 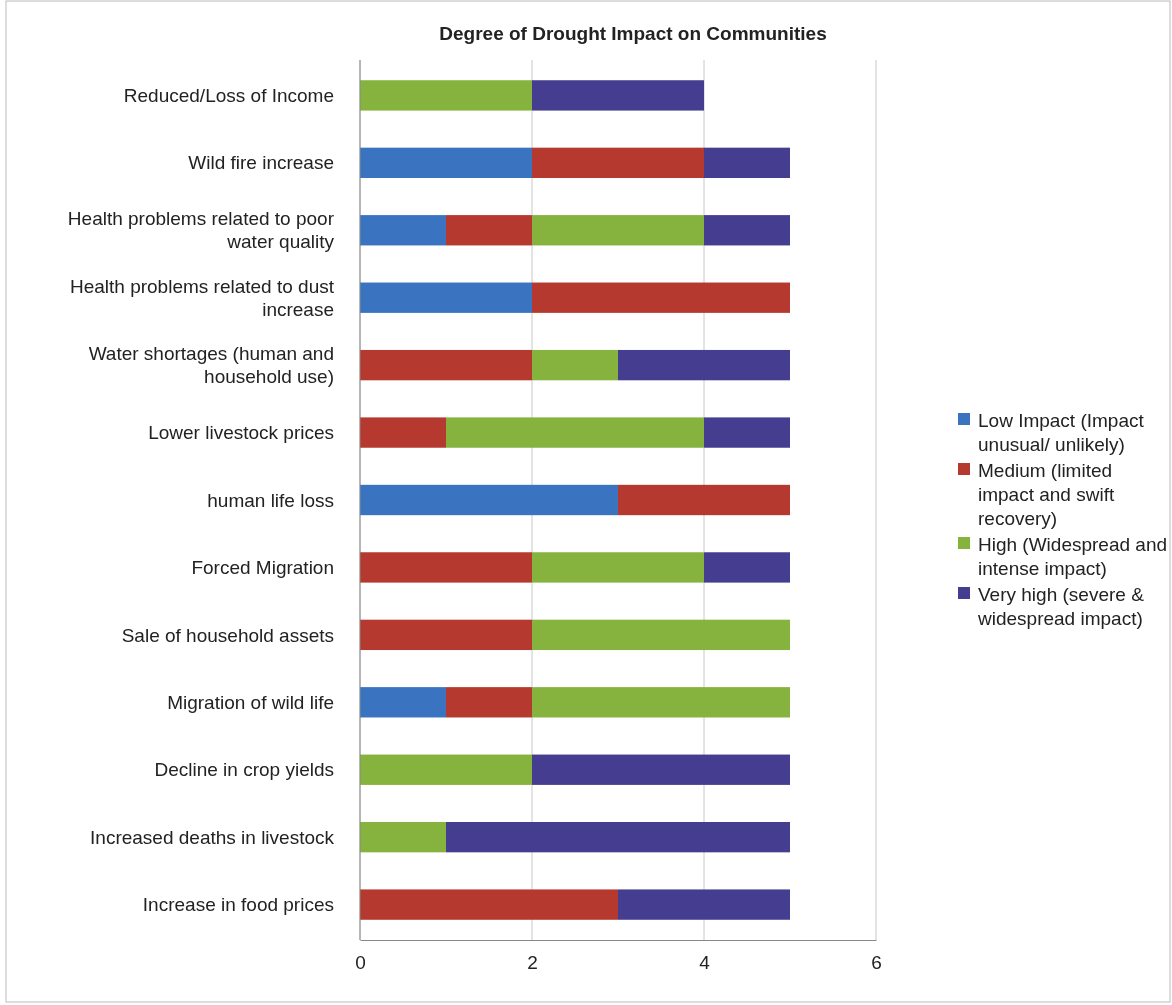 I want to click on x-tick-label: 6, so click(x=876, y=963).